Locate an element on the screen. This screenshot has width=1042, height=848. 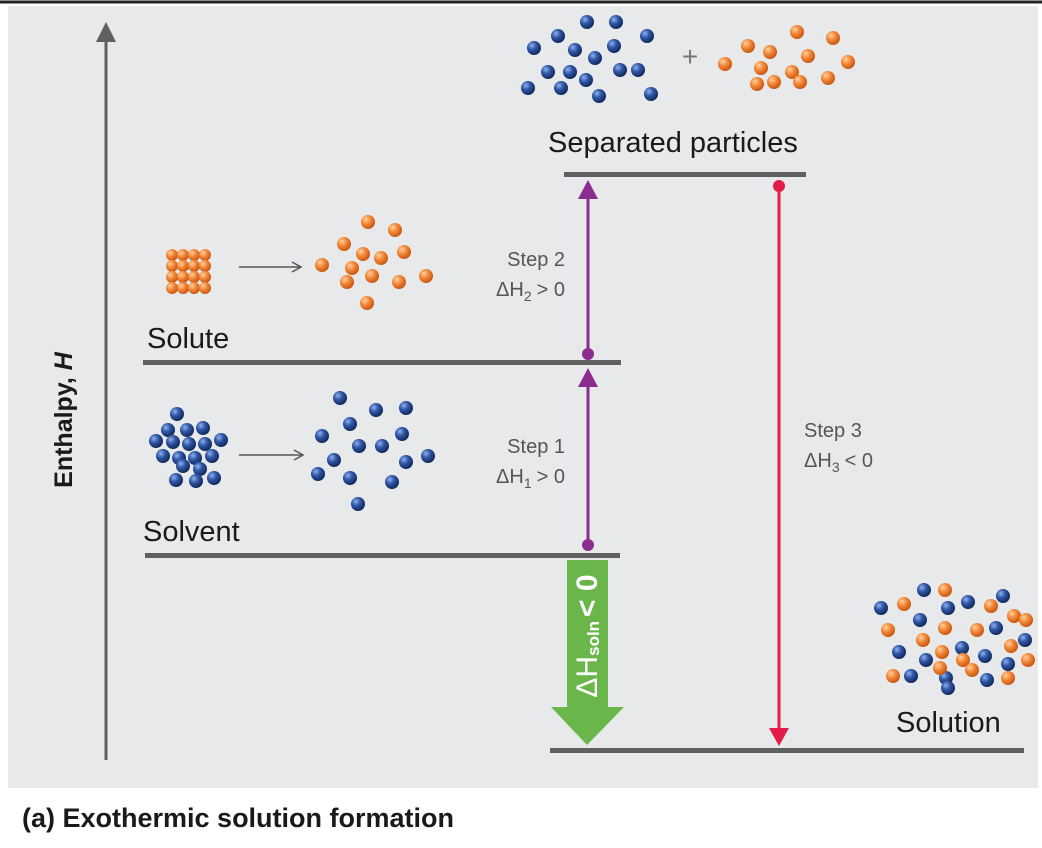
solute-level-line is located at coordinates (382, 362).